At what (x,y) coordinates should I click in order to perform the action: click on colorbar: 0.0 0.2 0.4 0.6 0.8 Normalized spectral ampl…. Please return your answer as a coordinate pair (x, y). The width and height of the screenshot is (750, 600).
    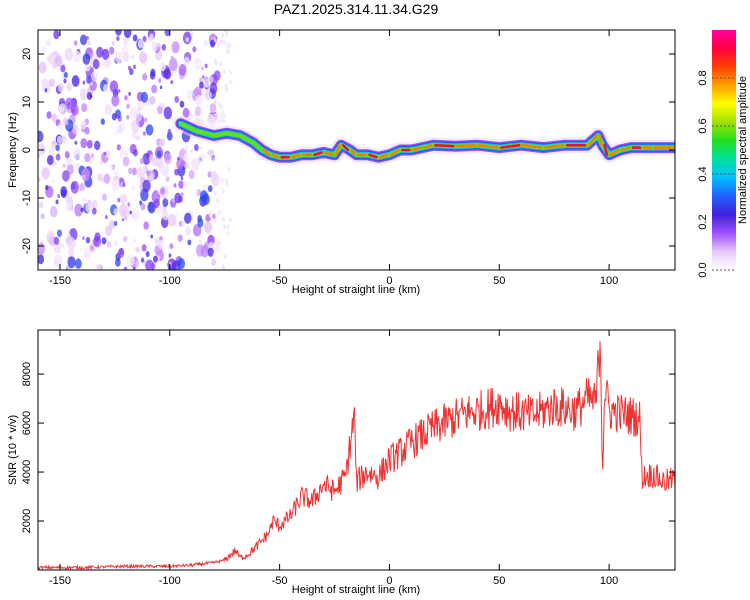
    Looking at the image, I should click on (723, 154).